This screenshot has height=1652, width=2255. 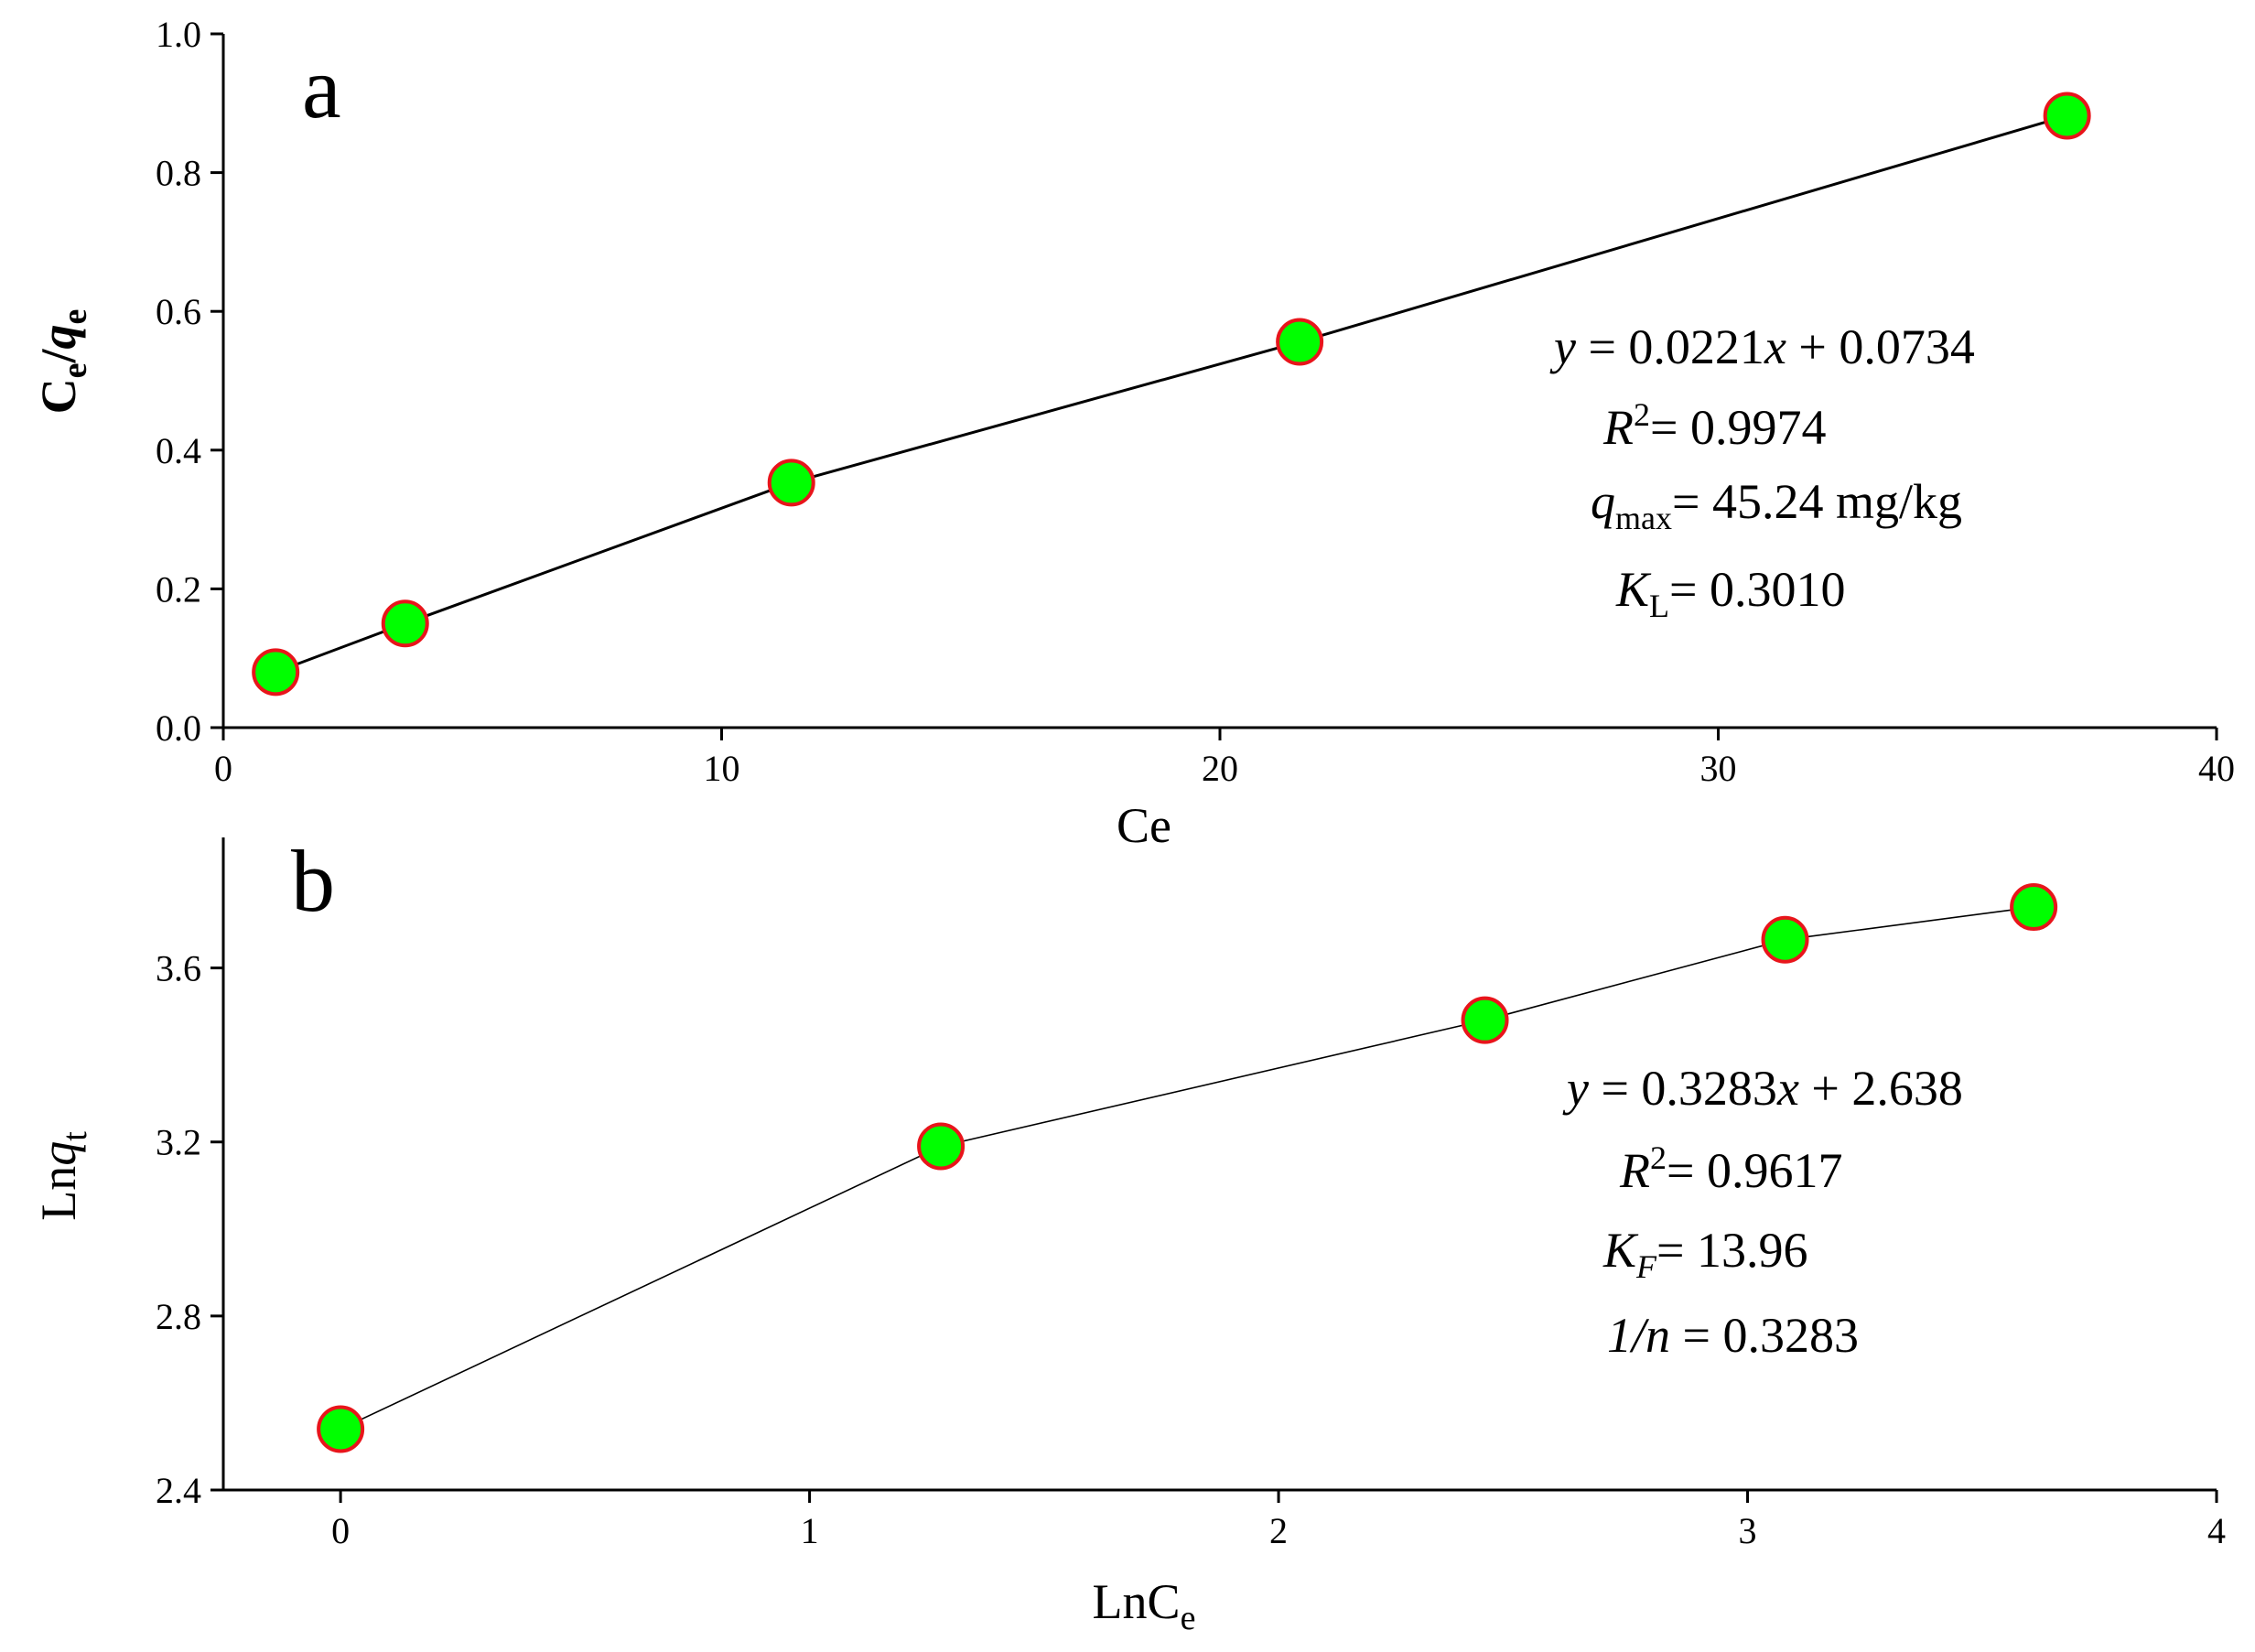 I want to click on panel-a-x-tick-label: 40, so click(x=2216, y=768).